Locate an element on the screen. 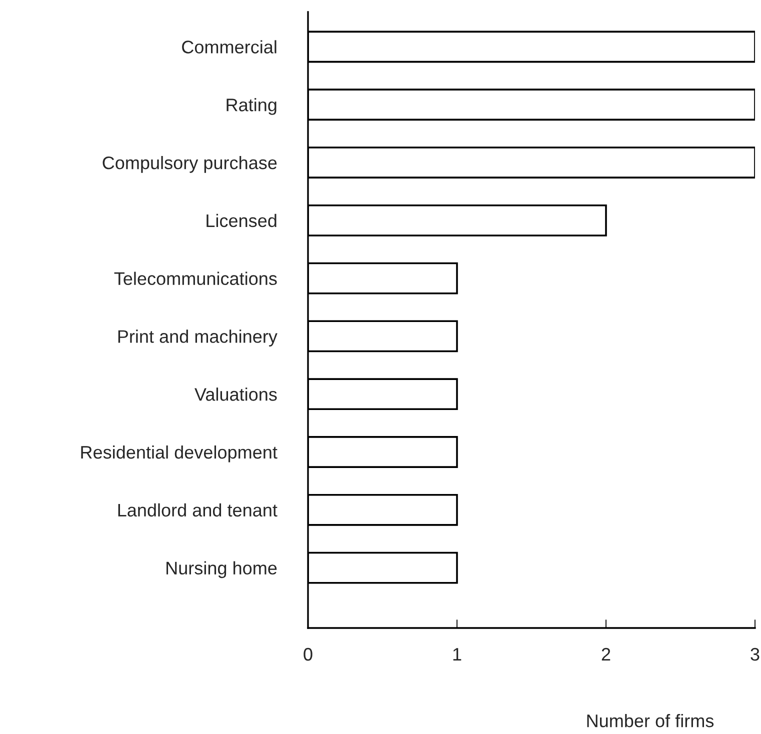 This screenshot has width=761, height=734. x-axis-title: Number of firms is located at coordinates (650, 721).